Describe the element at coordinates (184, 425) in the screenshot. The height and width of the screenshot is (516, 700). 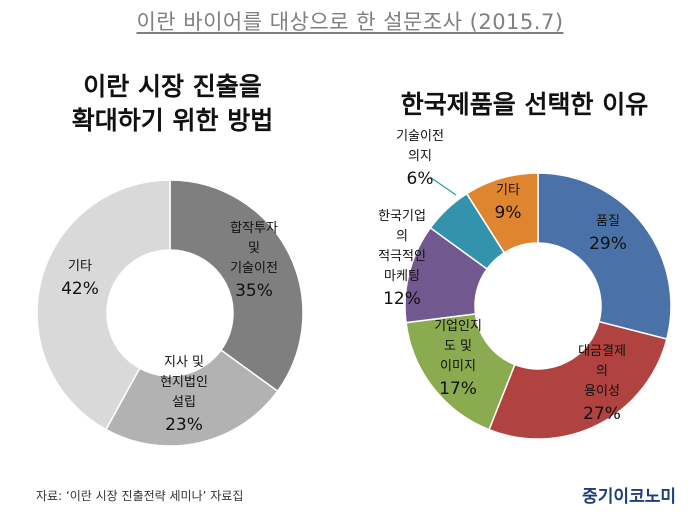
I see `slice-value-label: 23%` at that location.